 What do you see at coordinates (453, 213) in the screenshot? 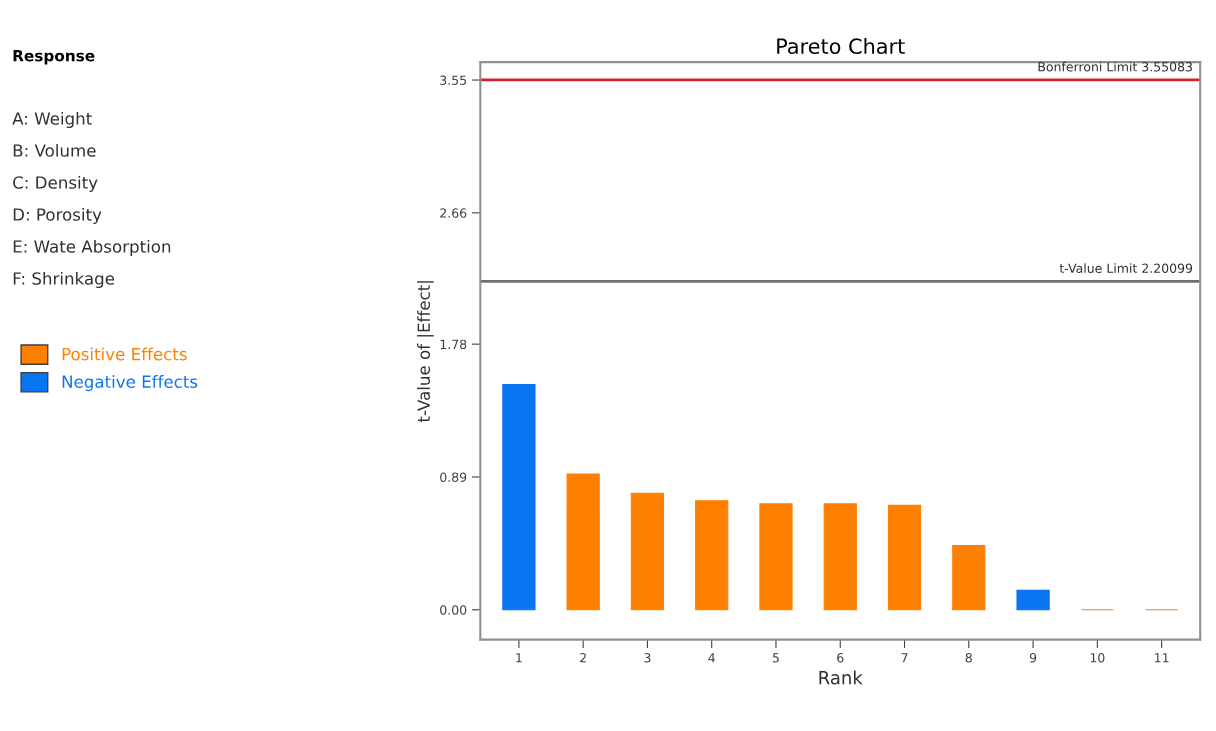
I see `y-tick-label: 2.66` at bounding box center [453, 213].